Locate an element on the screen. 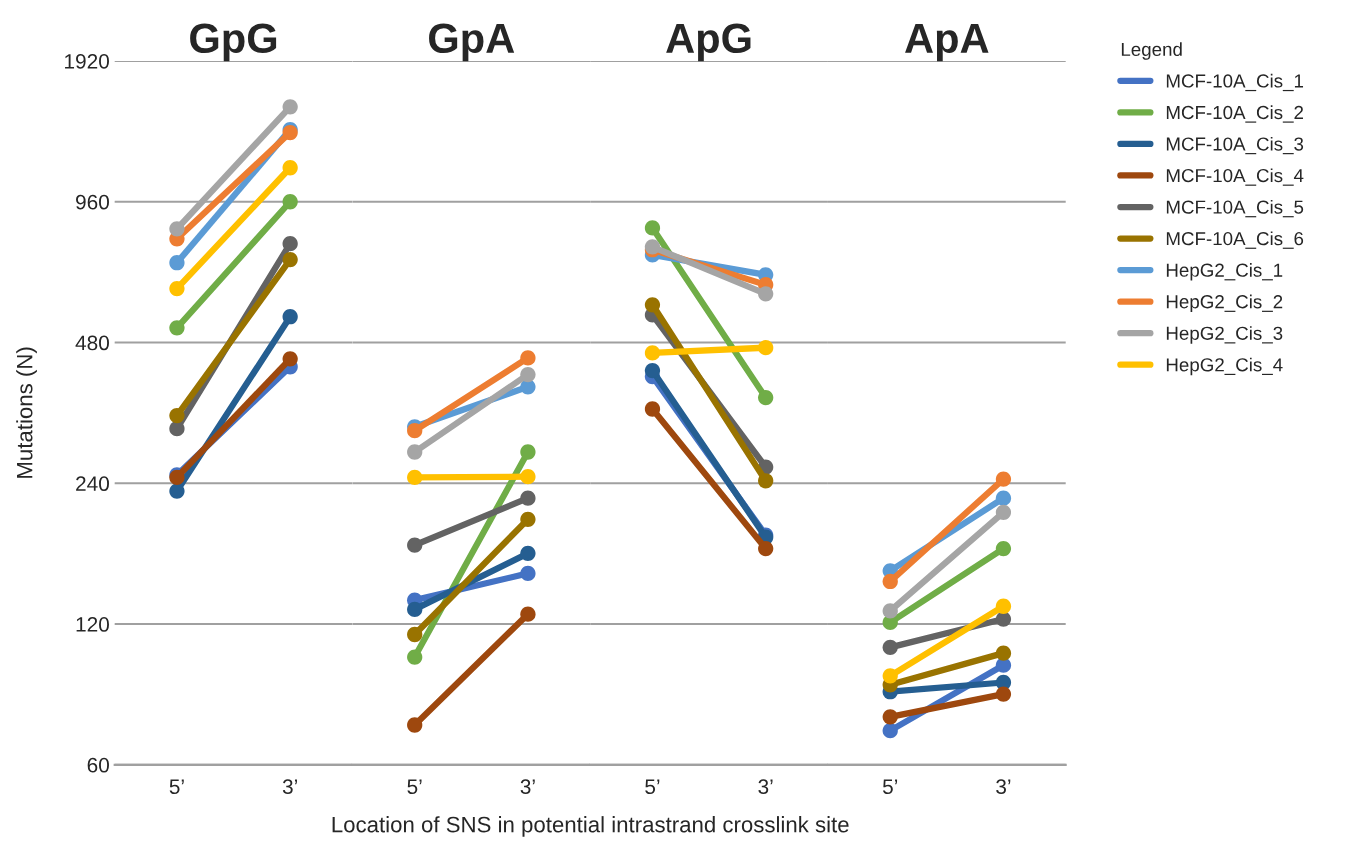 The width and height of the screenshot is (1349, 847). legend-label: MCF-10A_Cis_5 is located at coordinates (1235, 208).